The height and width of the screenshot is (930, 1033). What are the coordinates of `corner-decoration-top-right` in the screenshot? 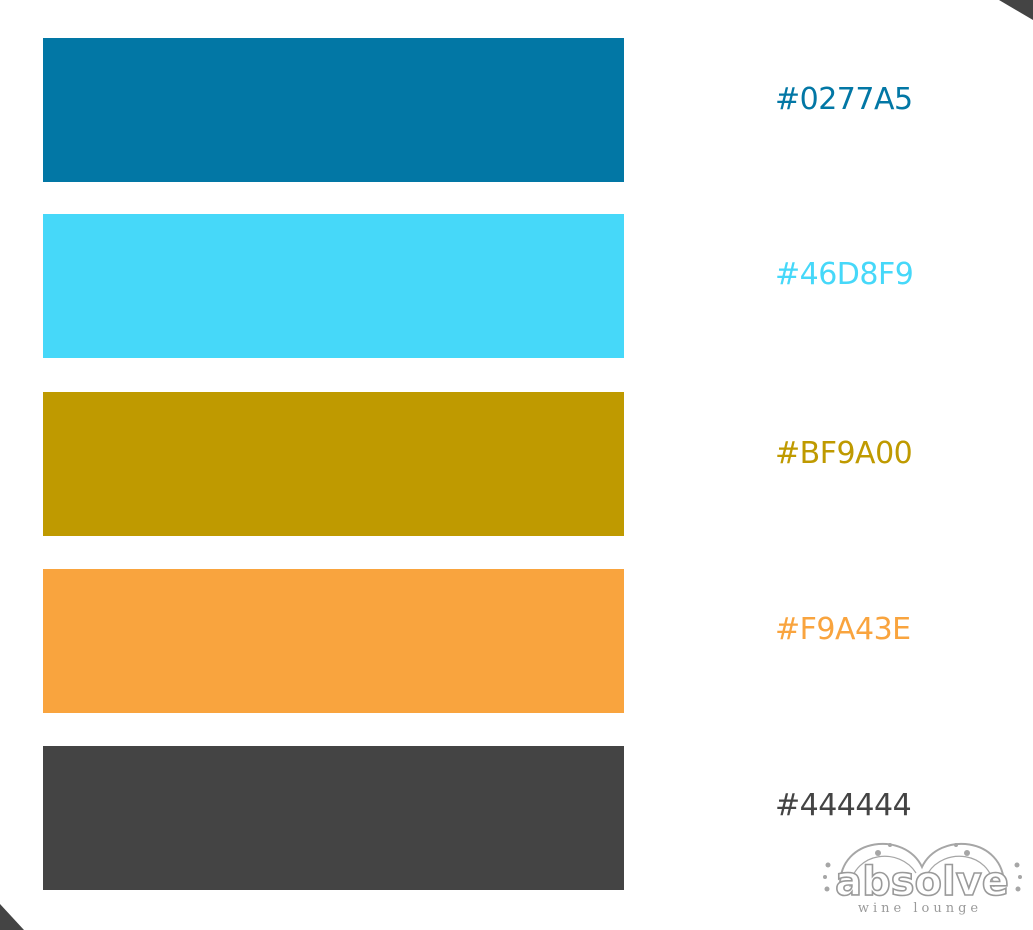 It's located at (1016, 10).